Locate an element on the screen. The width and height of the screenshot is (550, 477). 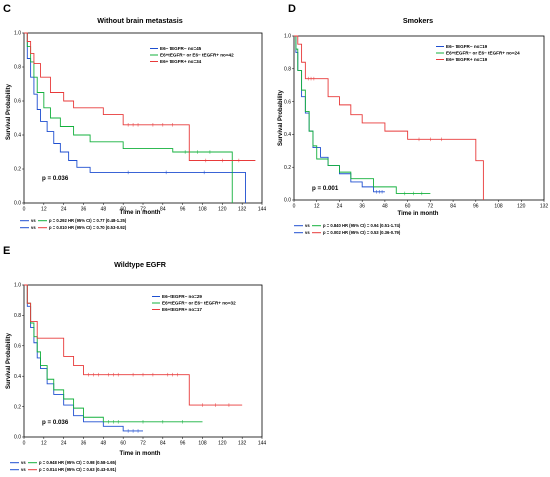
x-tick-label: 144 is located at coordinates (262, 444).